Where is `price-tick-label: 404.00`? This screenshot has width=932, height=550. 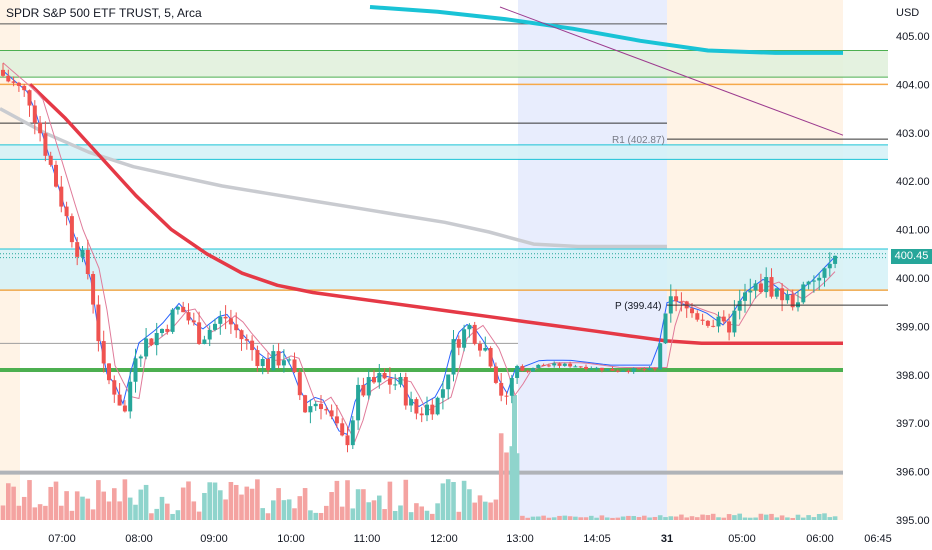 price-tick-label: 404.00 is located at coordinates (913, 85).